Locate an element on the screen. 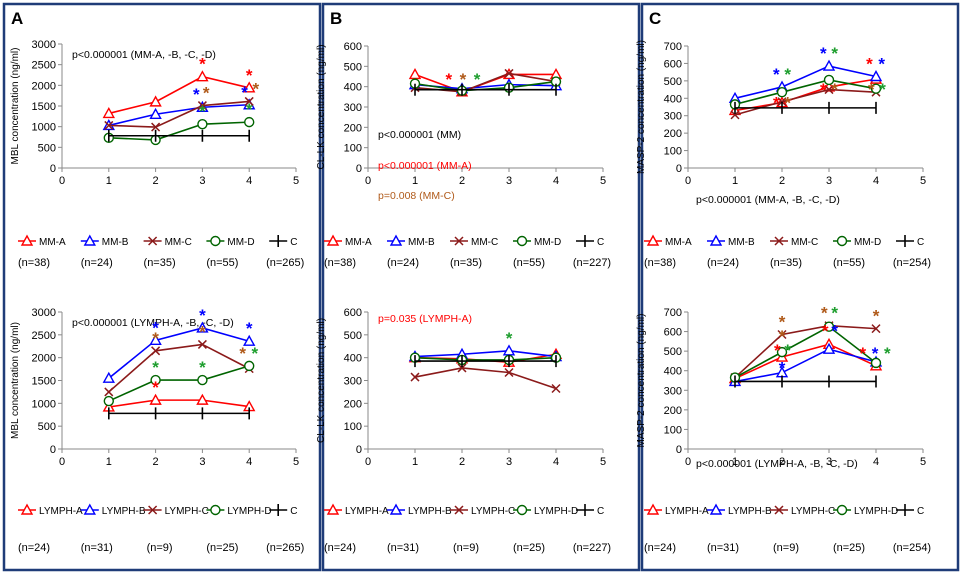  legend-item: MM-B (n=24) is located at coordinates (731, 251).